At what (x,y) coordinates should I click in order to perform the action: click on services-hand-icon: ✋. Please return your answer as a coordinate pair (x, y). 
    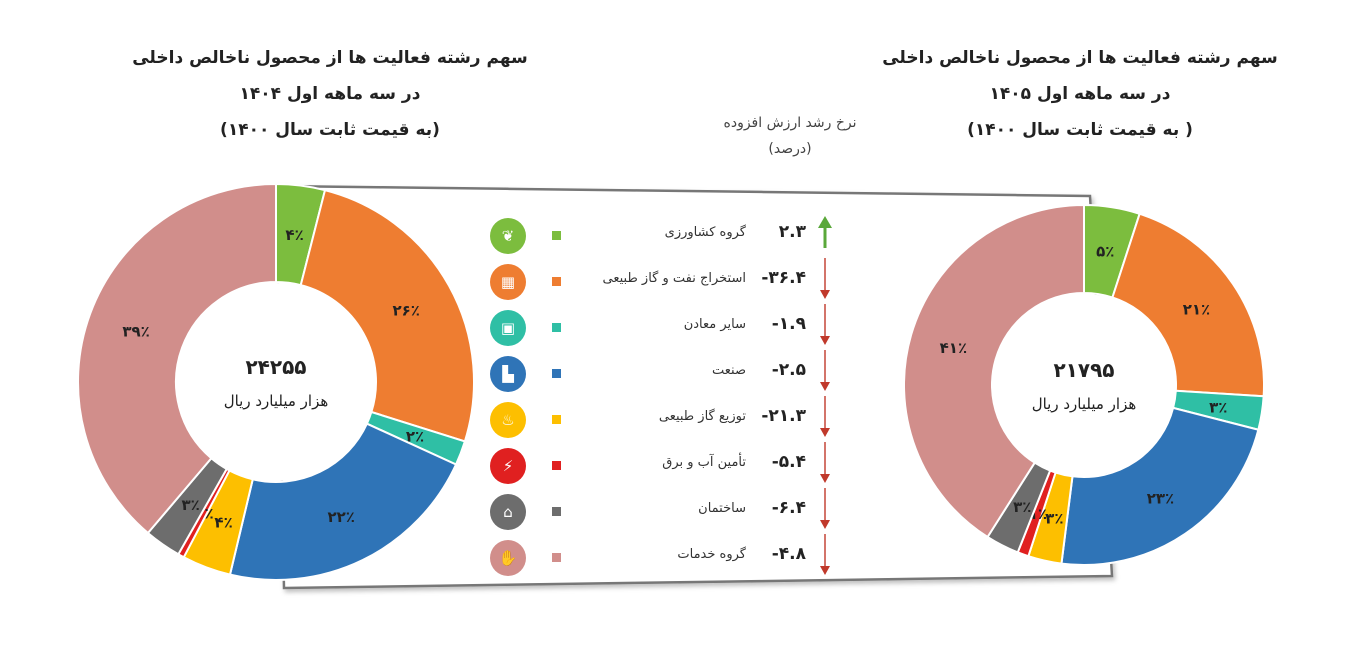
    Looking at the image, I should click on (508, 558).